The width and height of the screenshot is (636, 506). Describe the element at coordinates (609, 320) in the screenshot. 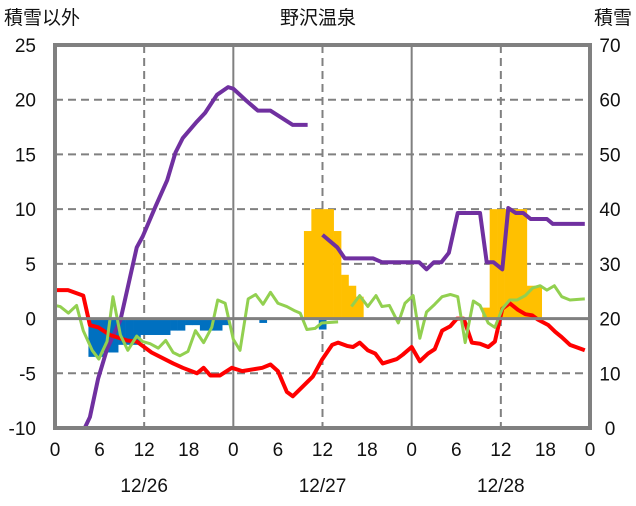

I see `right-tick-label: 20` at that location.